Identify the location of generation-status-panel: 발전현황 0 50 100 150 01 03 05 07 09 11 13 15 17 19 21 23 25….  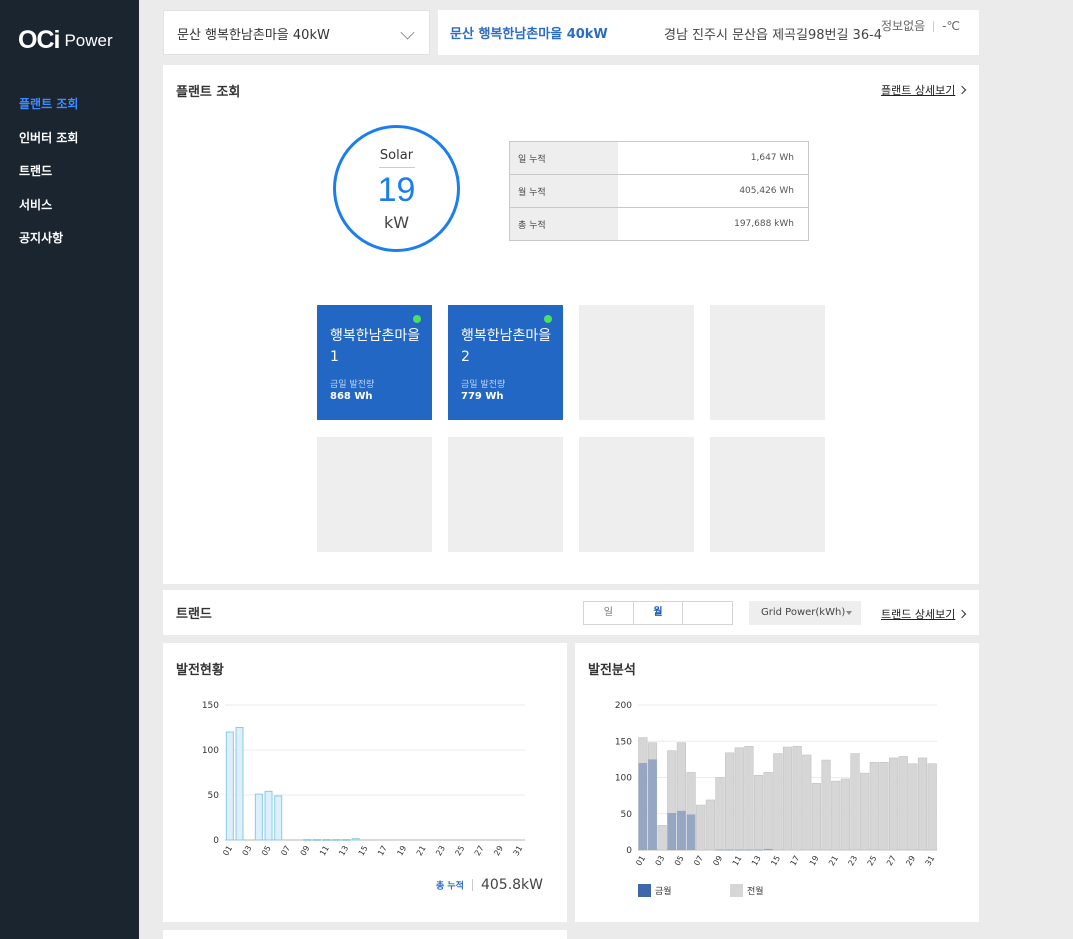
(365, 782).